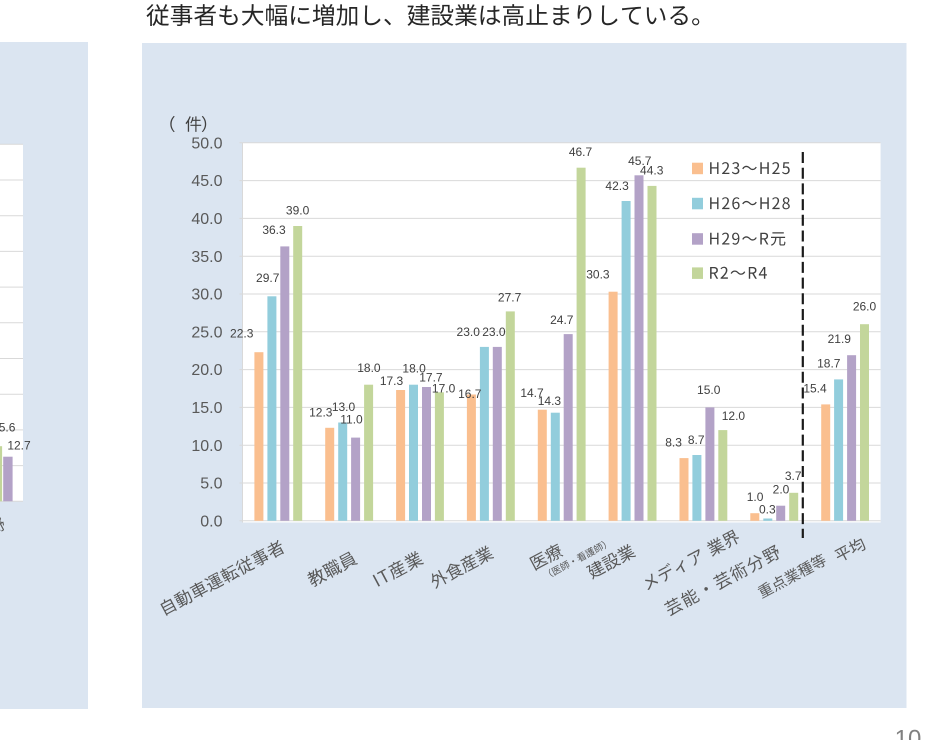  I want to click on svg-text: 18.7, so click(829, 363).